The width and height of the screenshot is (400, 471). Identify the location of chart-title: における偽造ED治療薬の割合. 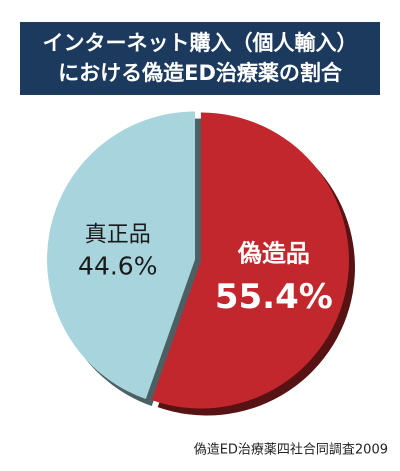
(200, 73).